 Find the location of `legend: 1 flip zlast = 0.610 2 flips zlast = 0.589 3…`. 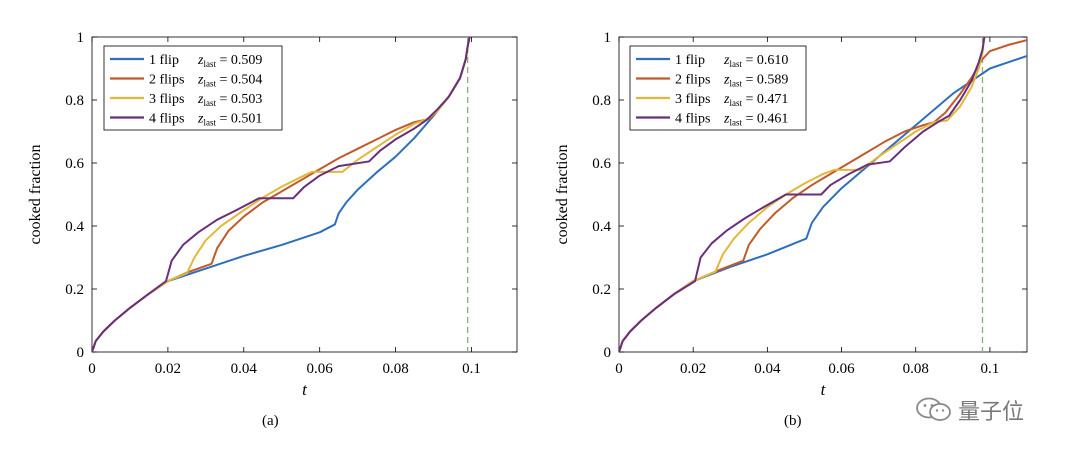

legend: 1 flip zlast = 0.610 2 flips zlast = 0.589 3… is located at coordinates (718, 88).